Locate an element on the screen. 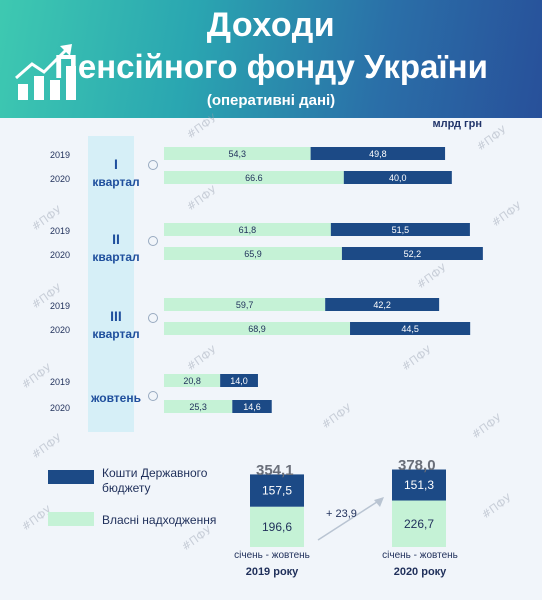  bar-own-label: 68,9 is located at coordinates (257, 329).